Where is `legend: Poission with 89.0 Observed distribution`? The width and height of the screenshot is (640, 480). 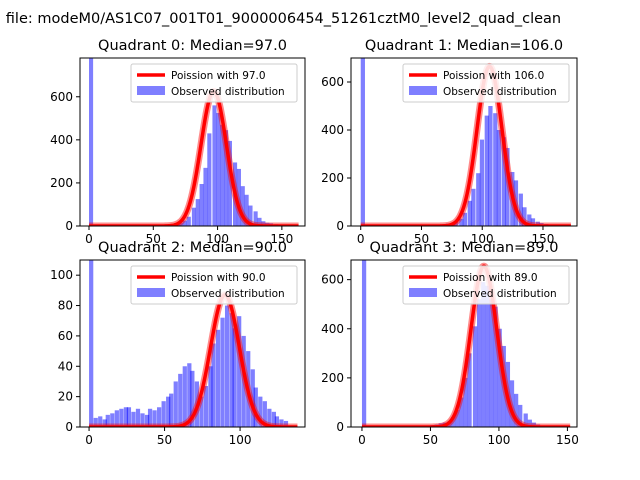 legend: Poission with 89.0 Observed distribution is located at coordinates (486, 285).